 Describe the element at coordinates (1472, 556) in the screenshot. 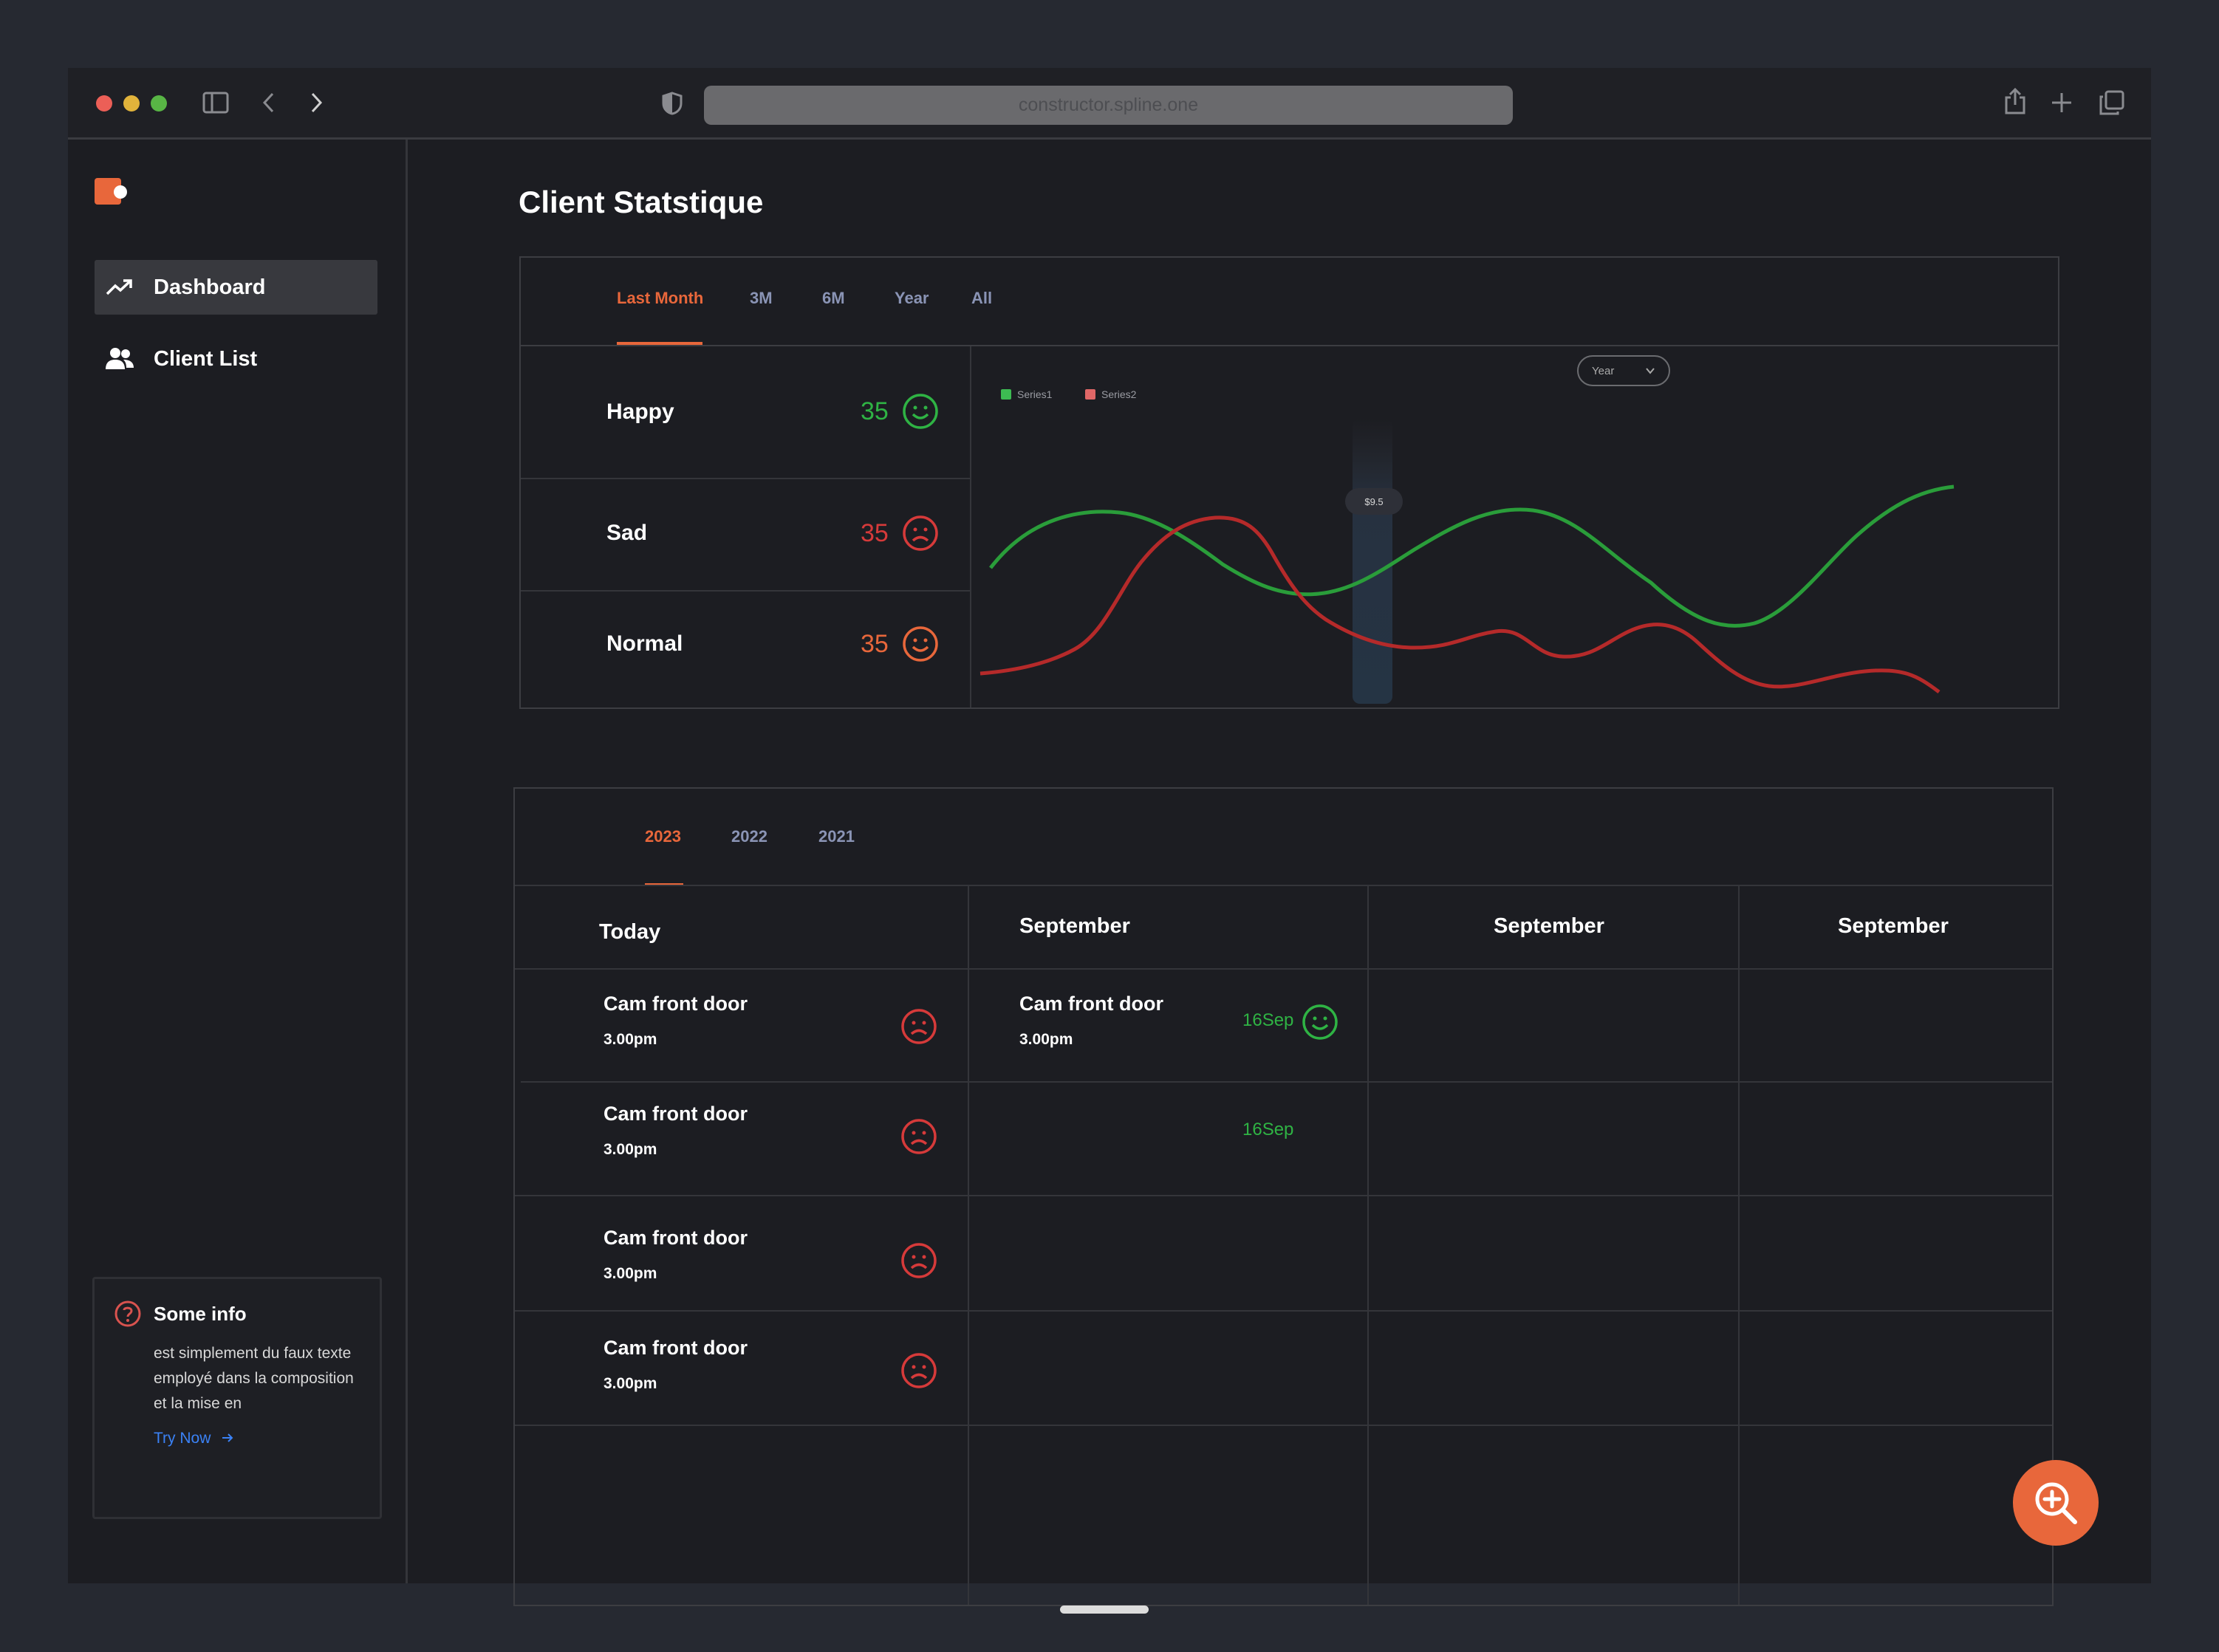

I see `series1-line` at that location.